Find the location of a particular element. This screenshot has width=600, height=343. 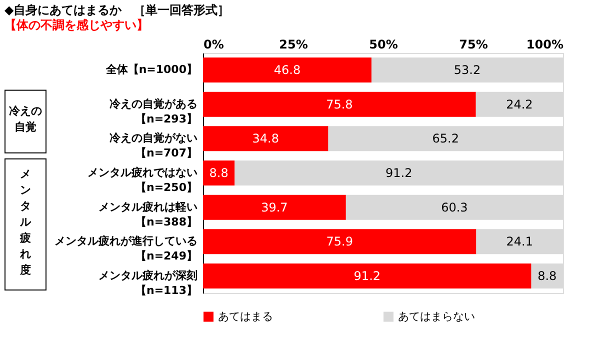

data-label: 75.8 is located at coordinates (339, 104).